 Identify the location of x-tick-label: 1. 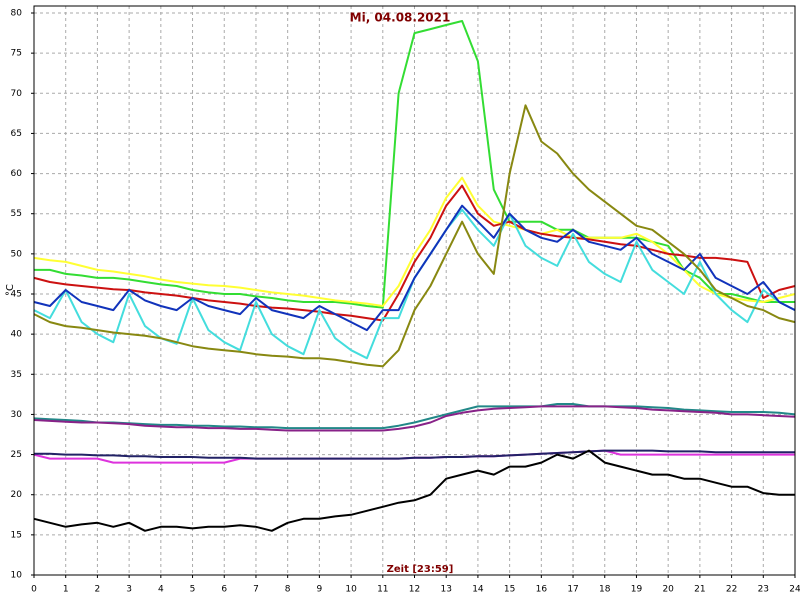
(66, 590).